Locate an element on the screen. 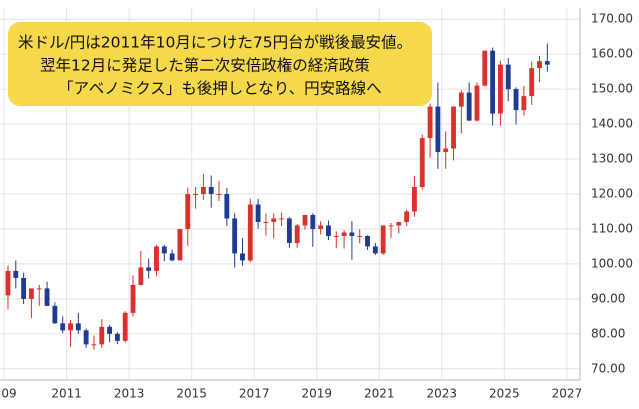 The height and width of the screenshot is (409, 639). y-tick-label: 170.00 is located at coordinates (612, 19).